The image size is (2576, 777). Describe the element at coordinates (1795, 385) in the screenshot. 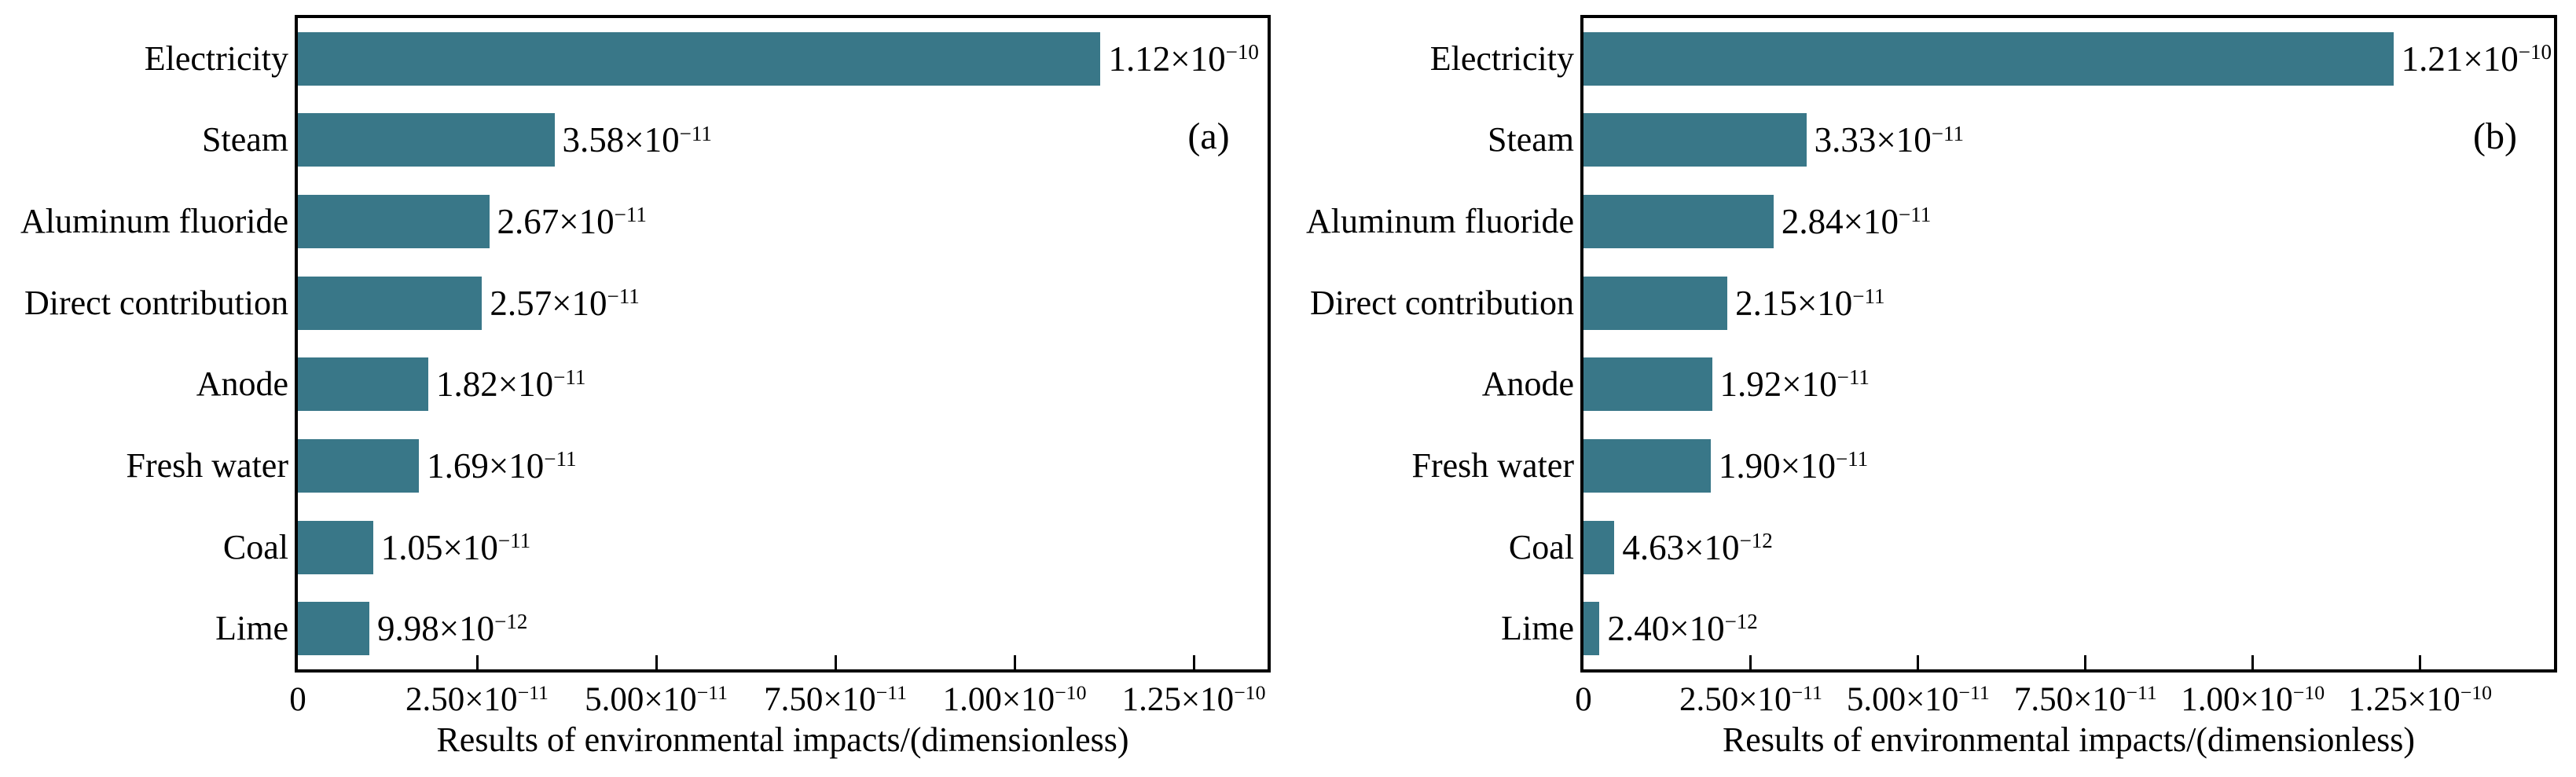

I see `value-label-anode: 1.92×10⁻¹¹` at that location.